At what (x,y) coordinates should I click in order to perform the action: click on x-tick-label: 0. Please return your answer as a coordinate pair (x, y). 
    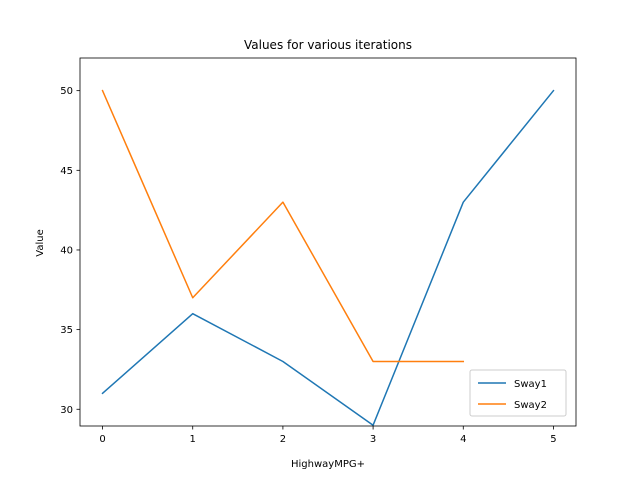
    Looking at the image, I should click on (102, 439).